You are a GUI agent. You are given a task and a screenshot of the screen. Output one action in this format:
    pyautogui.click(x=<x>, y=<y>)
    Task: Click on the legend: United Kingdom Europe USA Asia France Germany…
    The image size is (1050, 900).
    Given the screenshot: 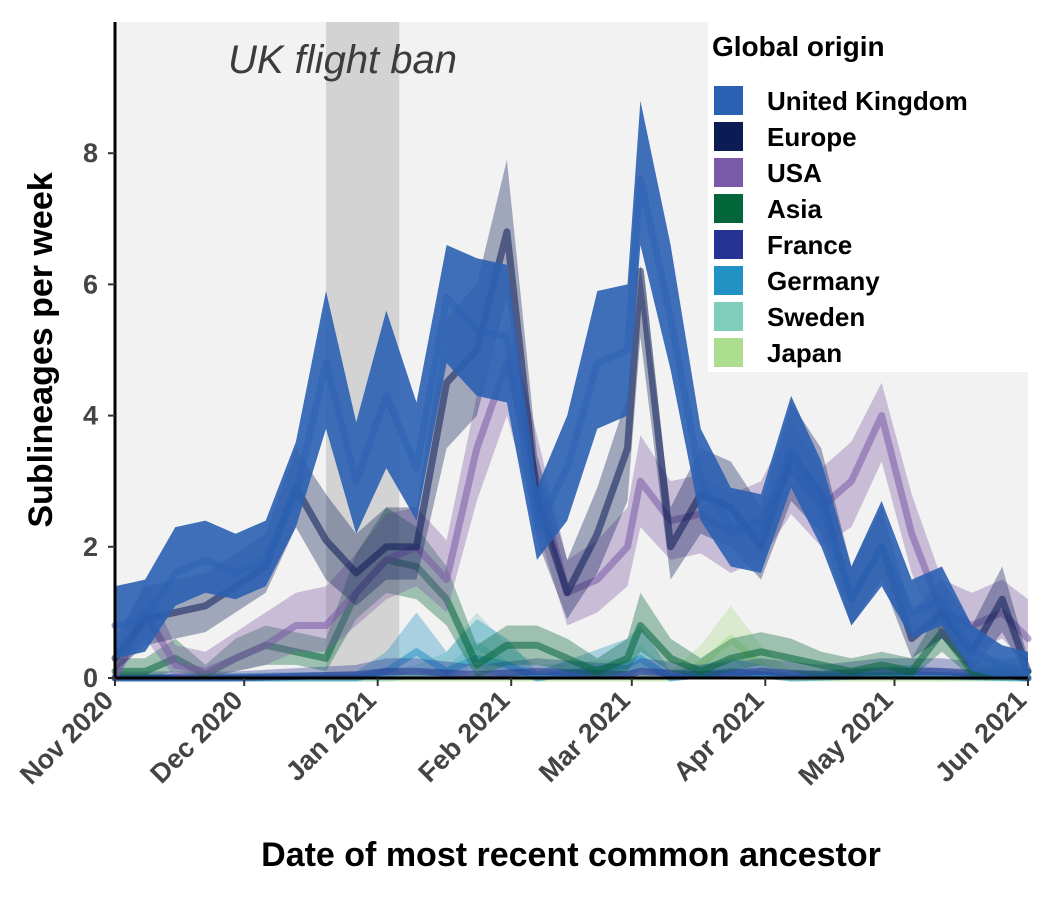 What is the action you would take?
    pyautogui.click(x=840, y=226)
    